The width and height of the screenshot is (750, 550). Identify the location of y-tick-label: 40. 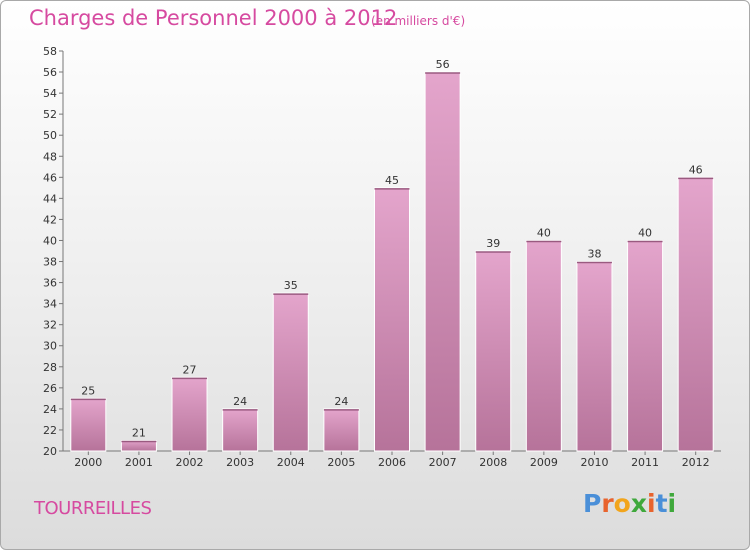
(50, 240).